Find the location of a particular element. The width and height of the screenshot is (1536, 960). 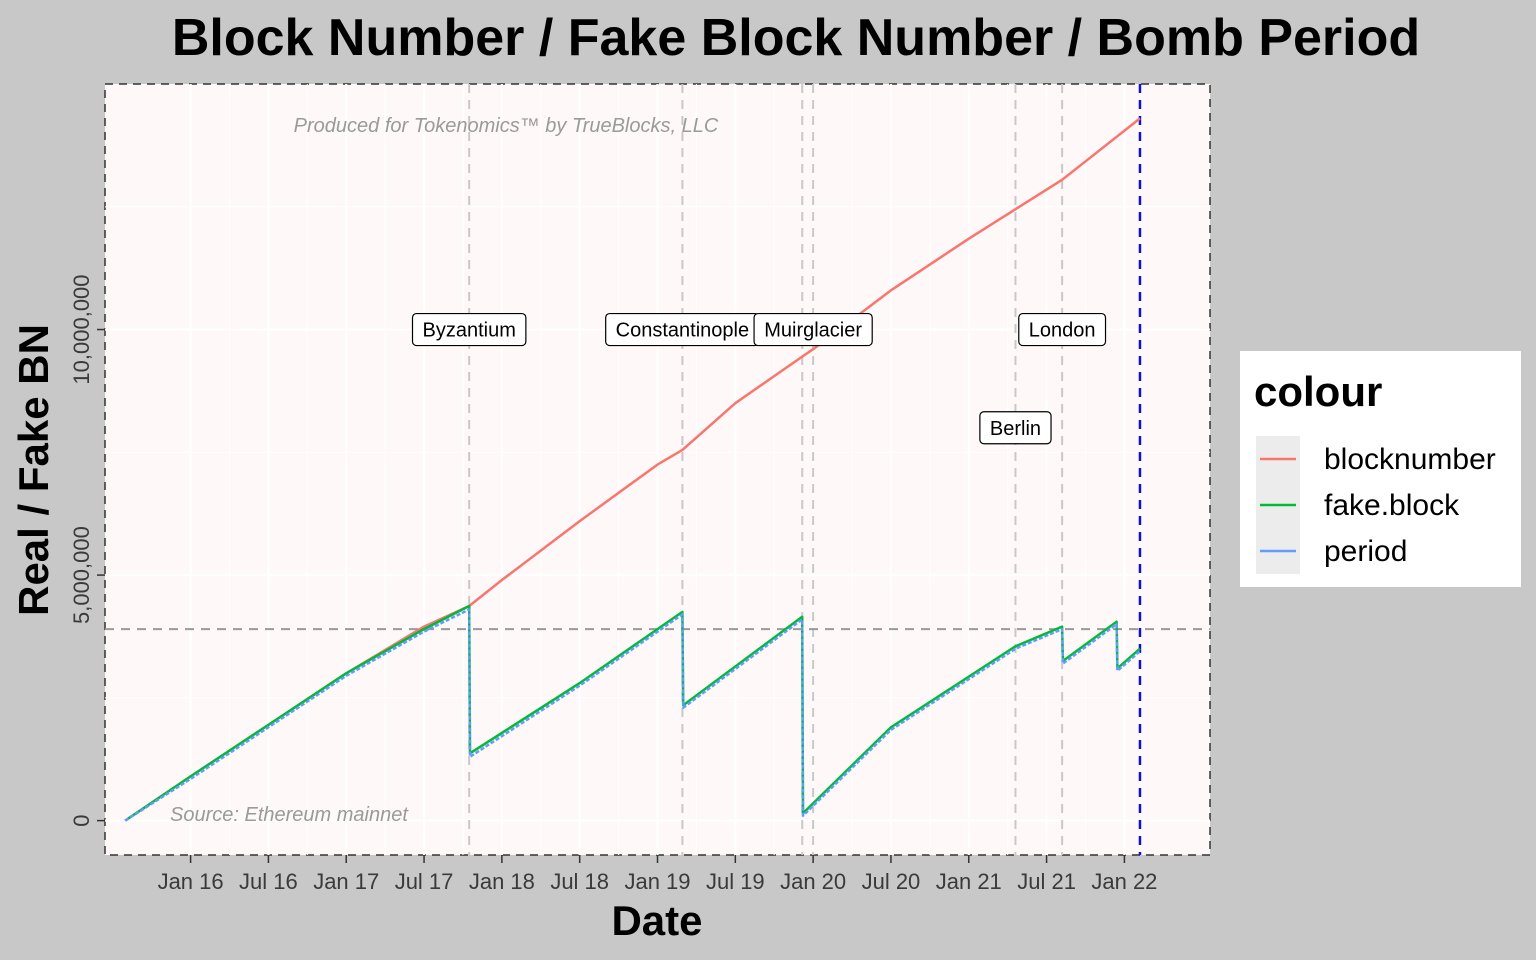

x-tick-label: Jan 20 is located at coordinates (813, 881).